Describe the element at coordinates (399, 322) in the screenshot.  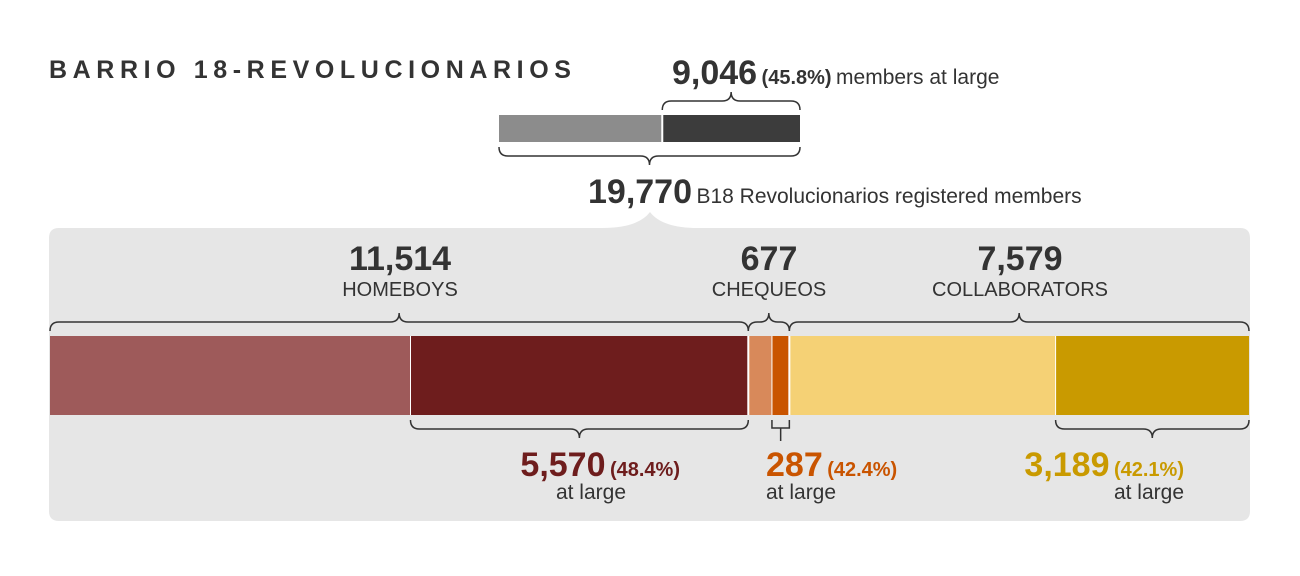
I see `homeboys-group-brace` at that location.